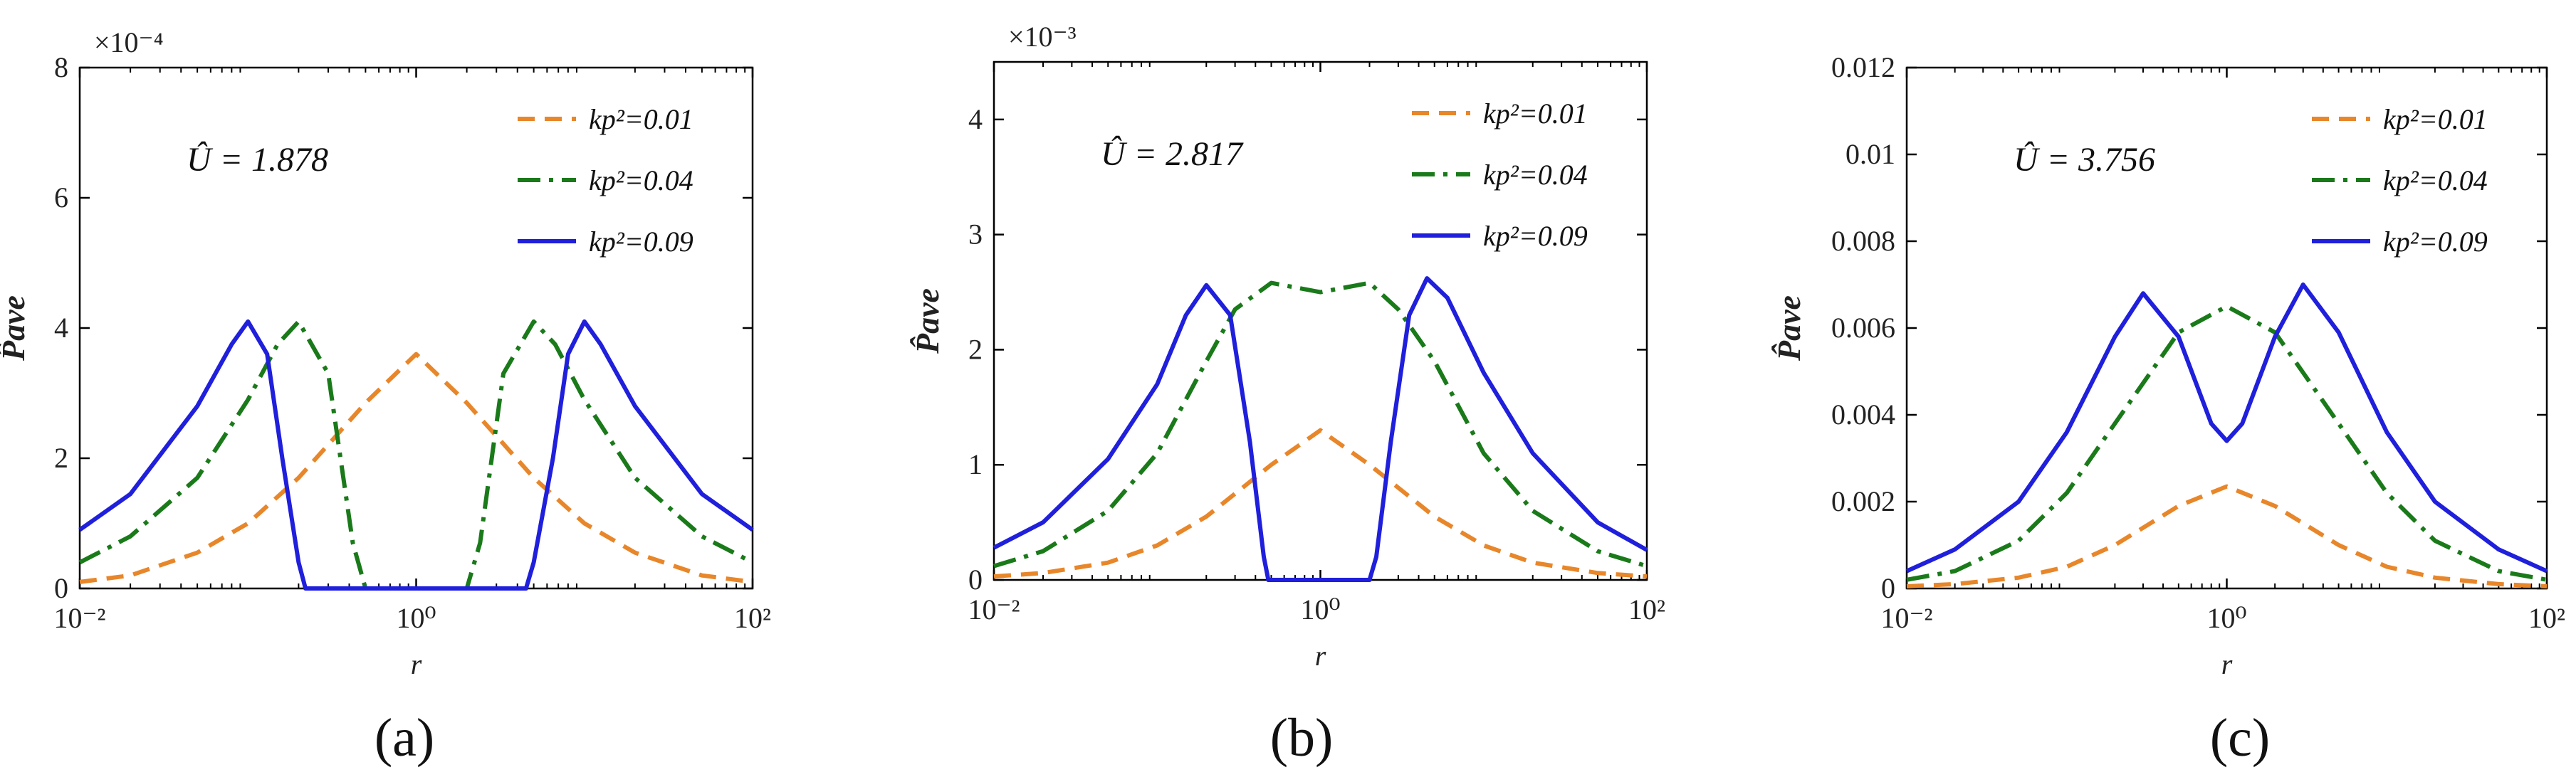 This screenshot has height=782, width=2576. I want to click on annotation-u-value: Û = 2.817, so click(1172, 153).